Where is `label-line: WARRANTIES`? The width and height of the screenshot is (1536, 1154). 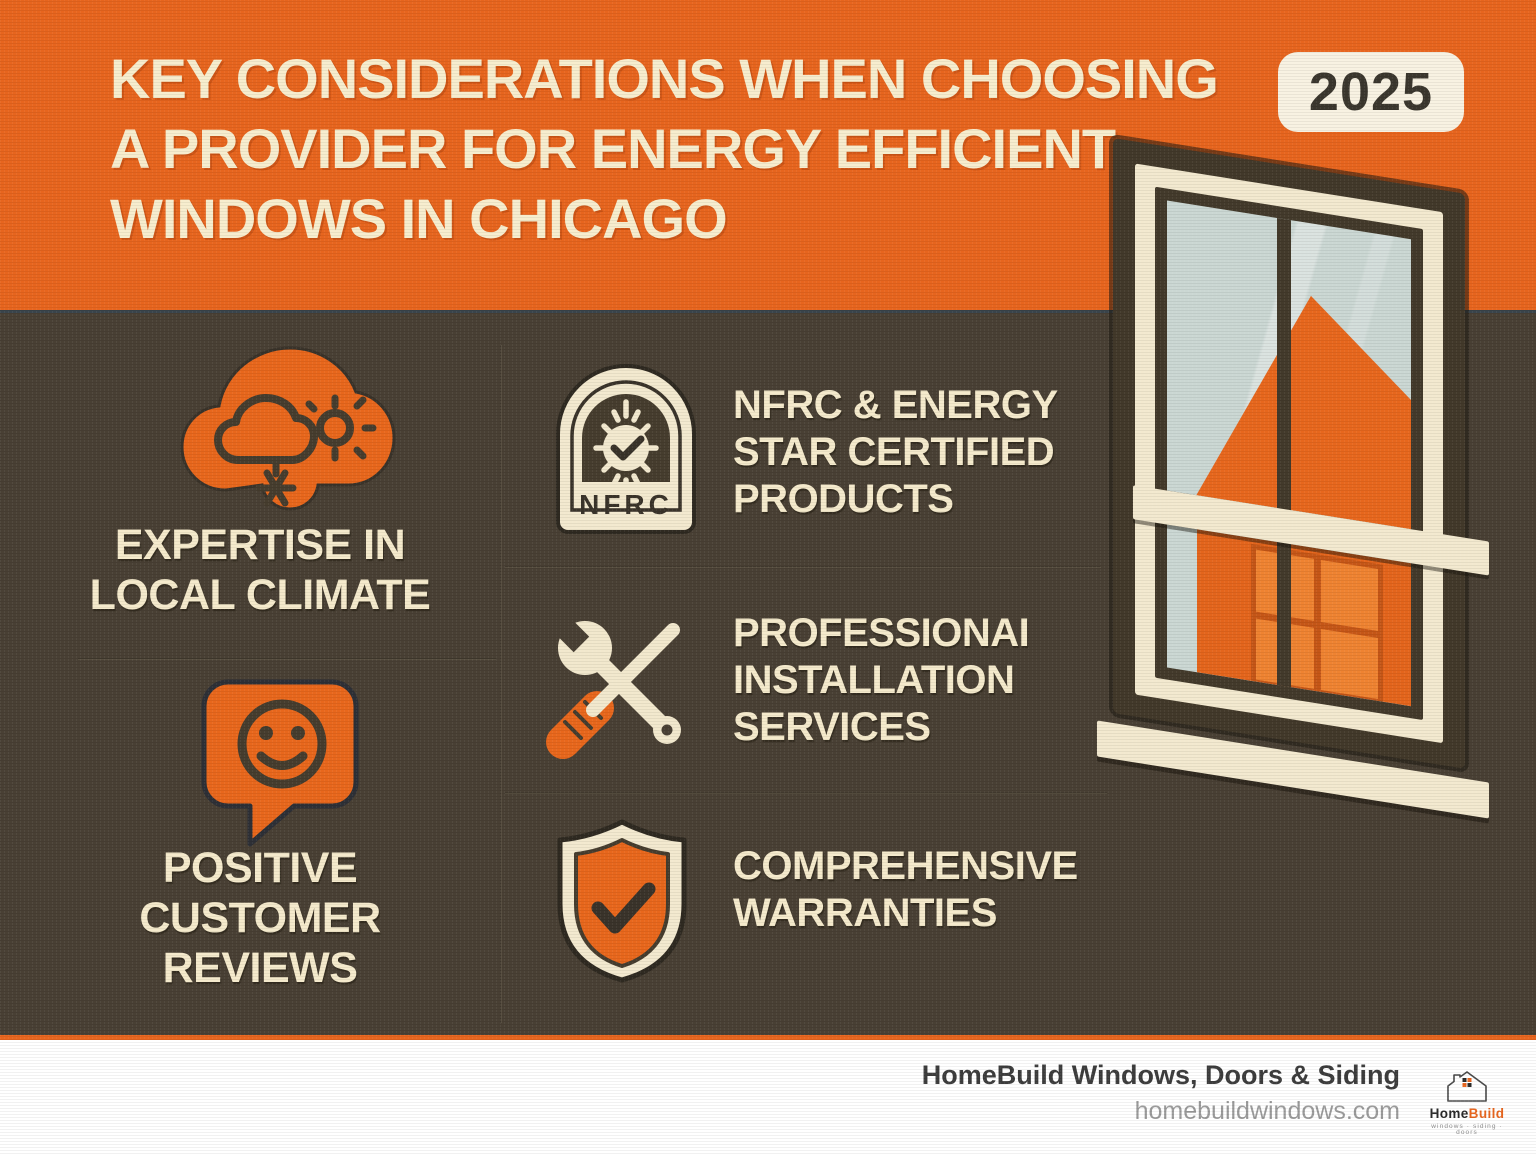
label-line: WARRANTIES is located at coordinates (865, 913).